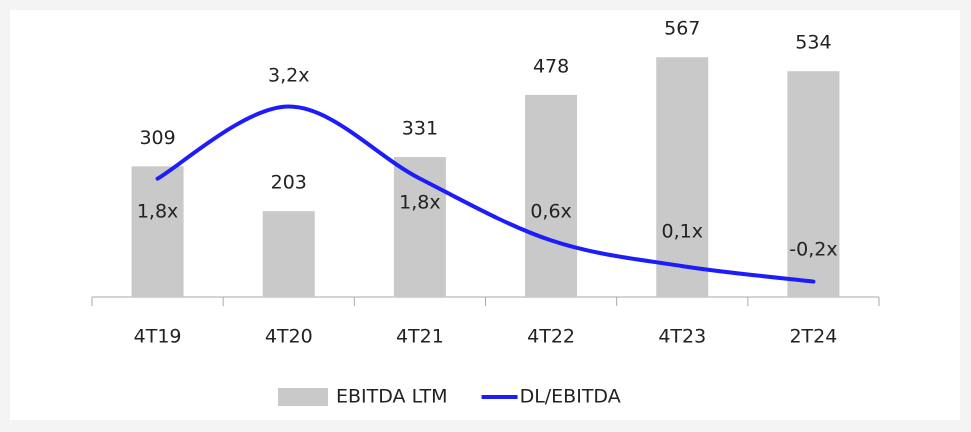  Describe the element at coordinates (420, 337) in the screenshot. I see `x-tick-label: 4T21` at that location.